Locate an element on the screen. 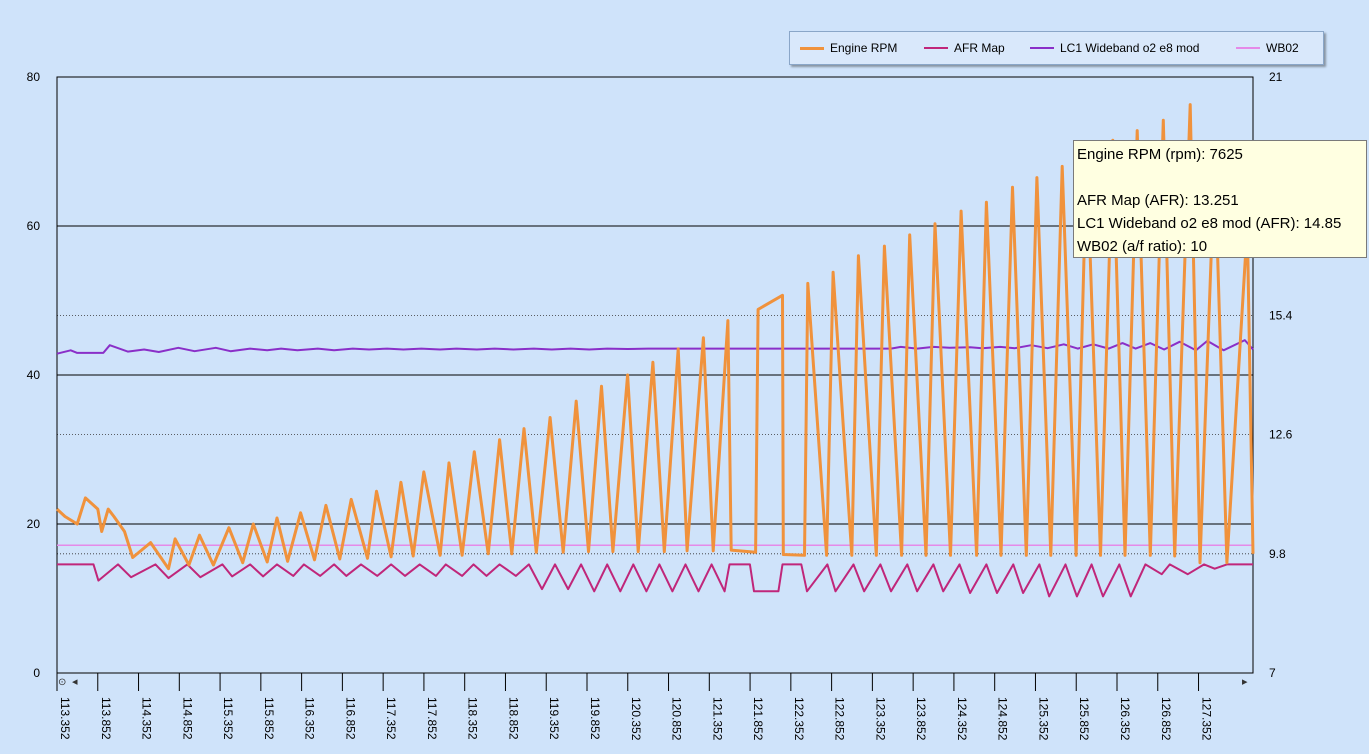  legend-label-lc1-wideband: LC1 Wideband o2 e8 mod is located at coordinates (1130, 48).